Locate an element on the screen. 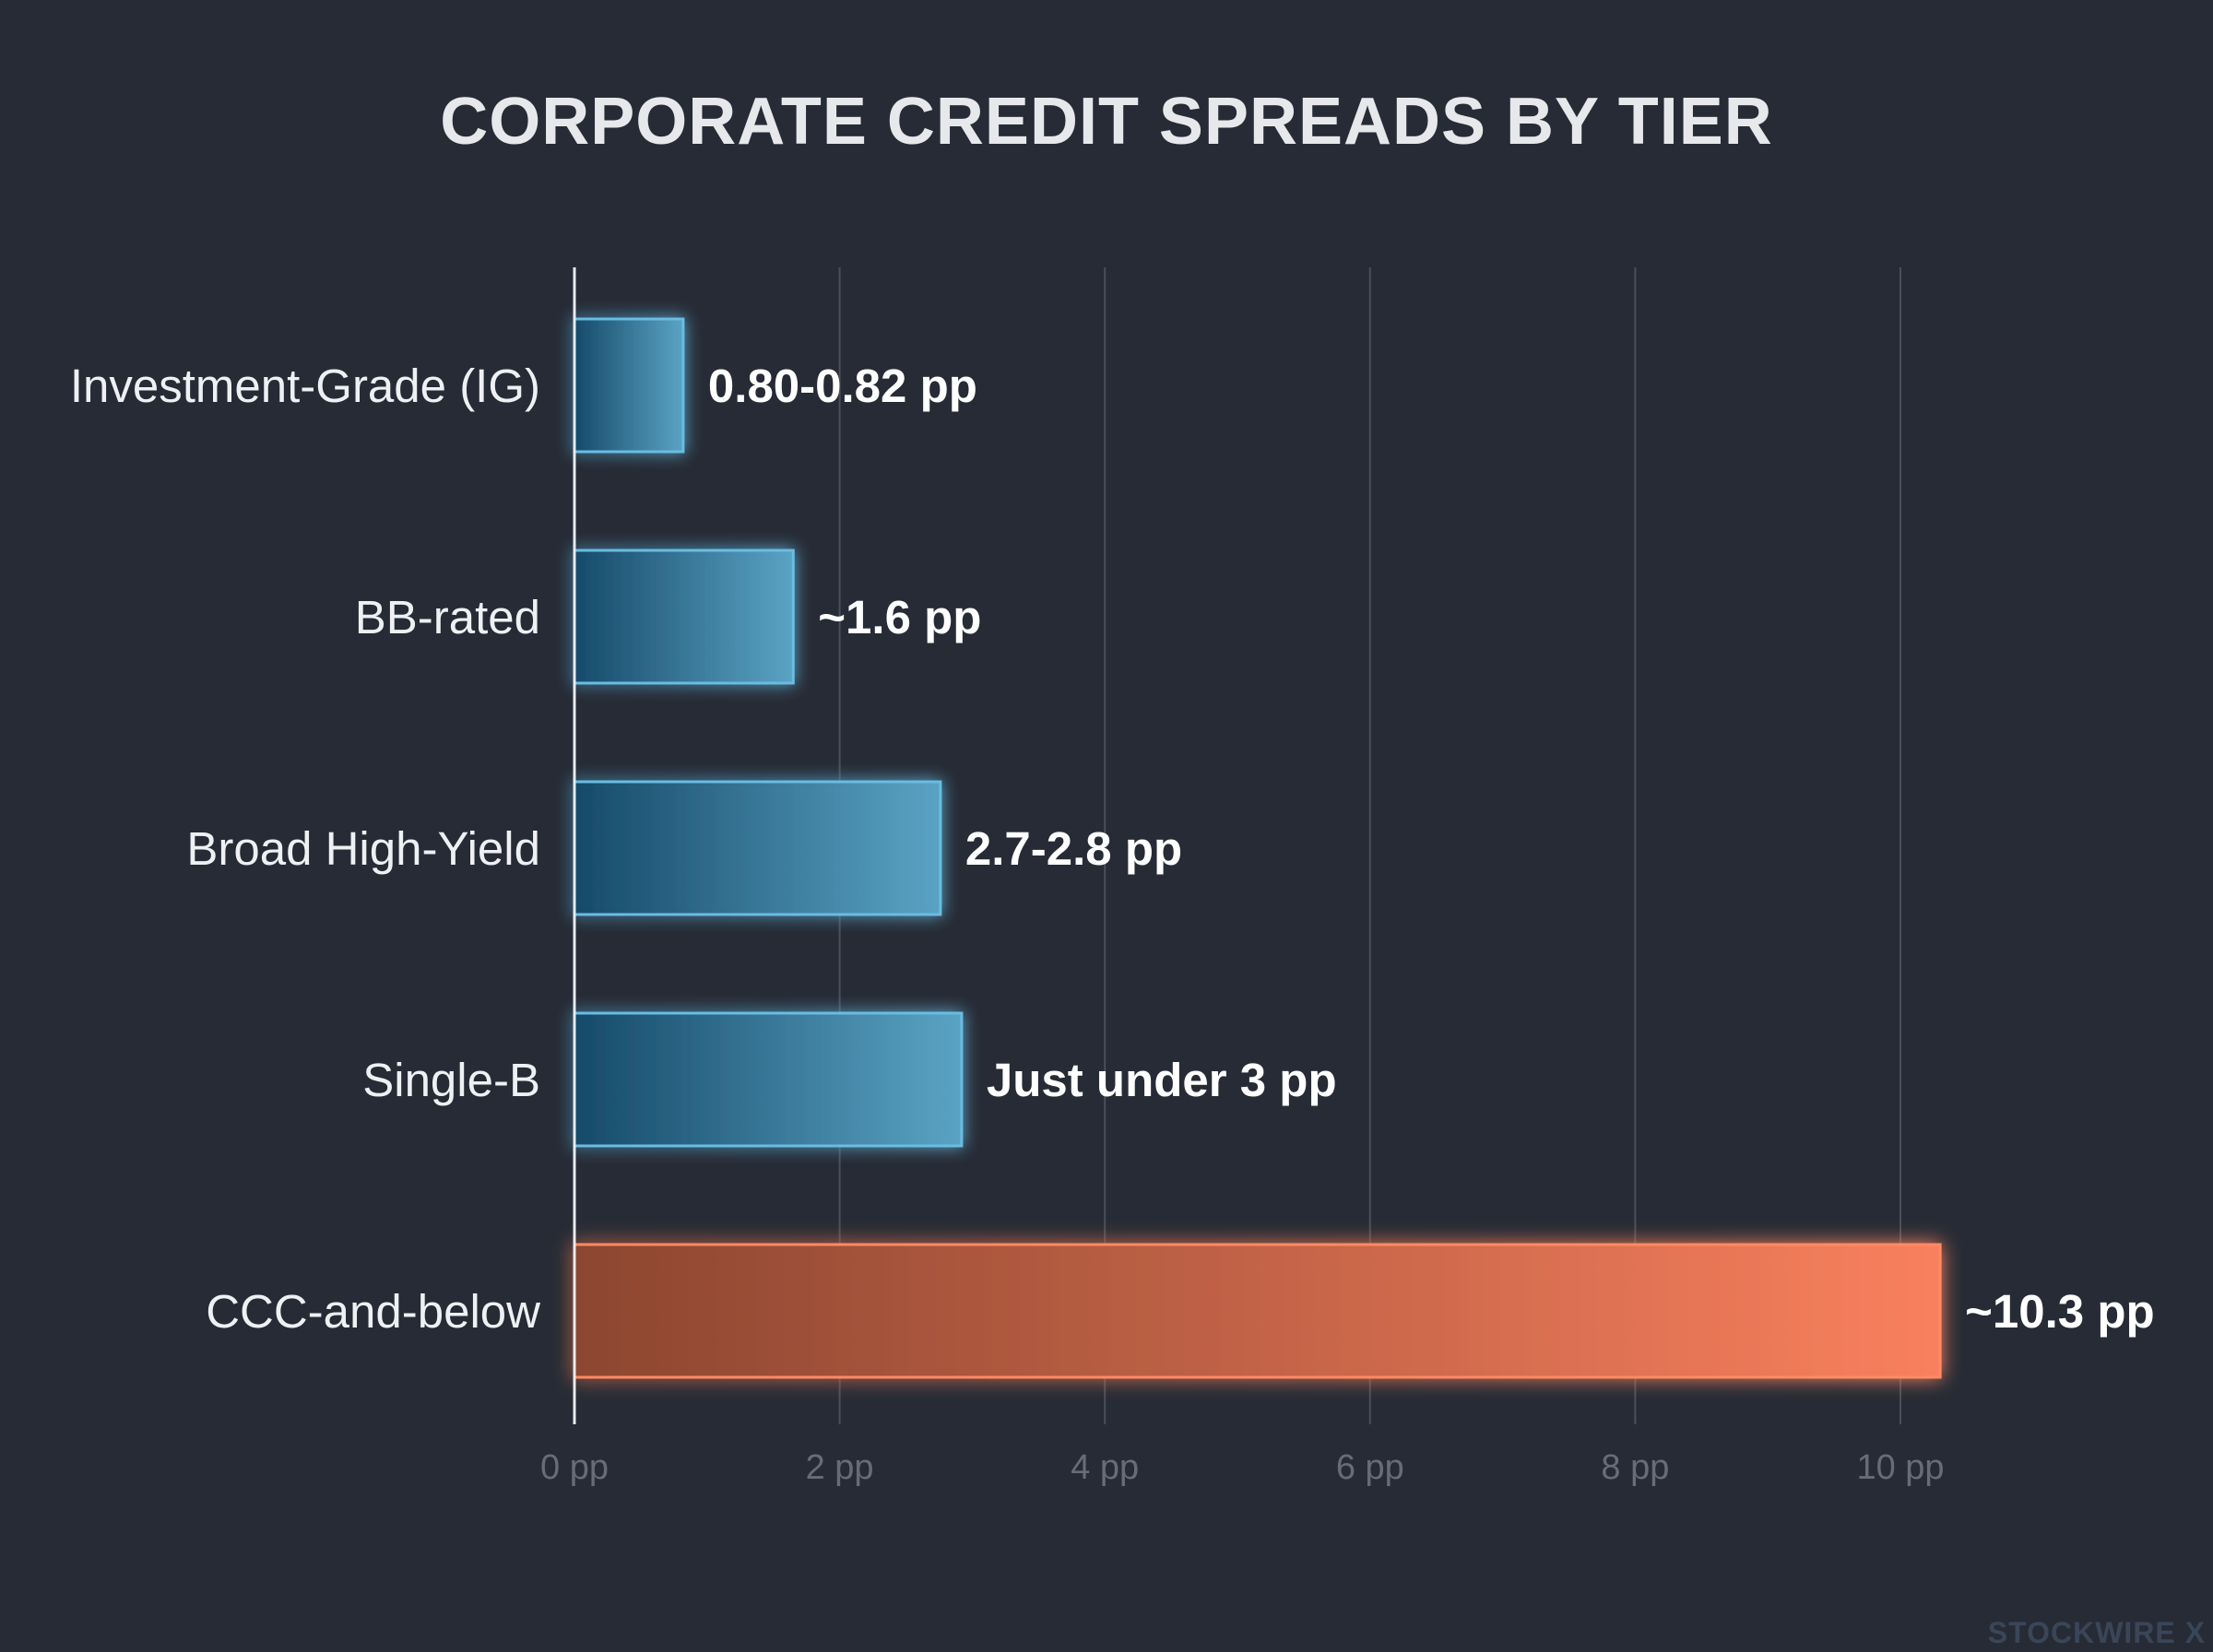  data-label: ~10.3 pp is located at coordinates (2060, 1311).